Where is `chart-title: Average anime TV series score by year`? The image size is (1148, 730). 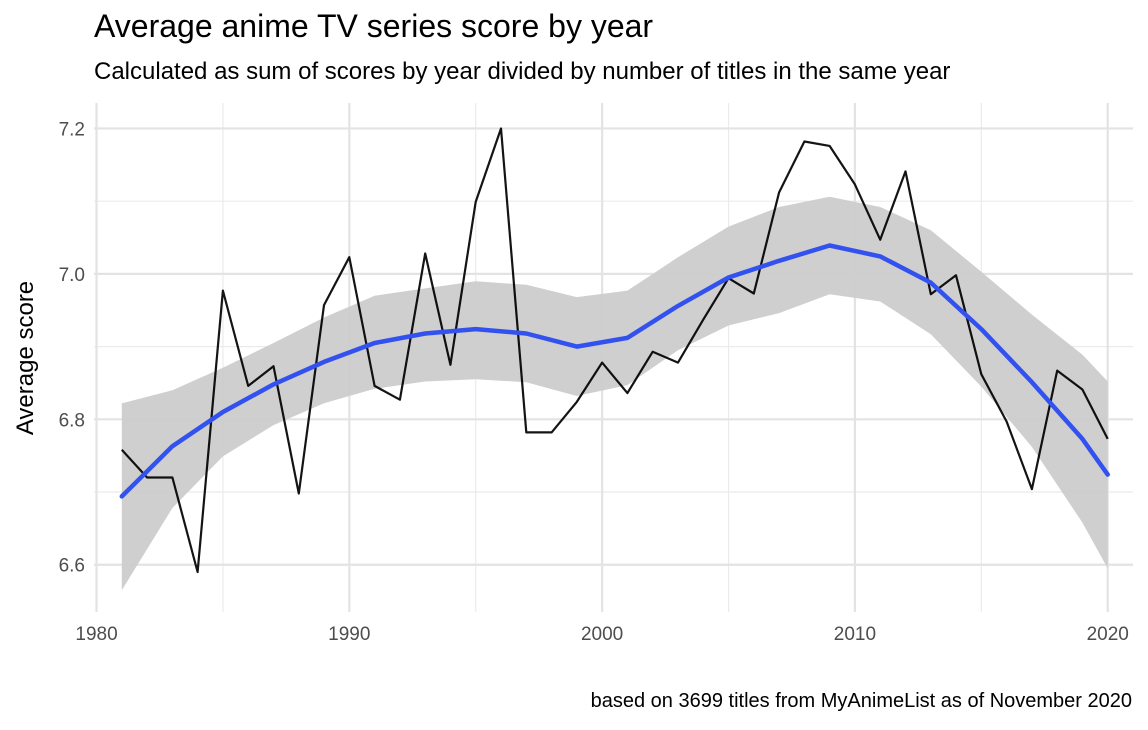
chart-title: Average anime TV series score by year is located at coordinates (374, 26).